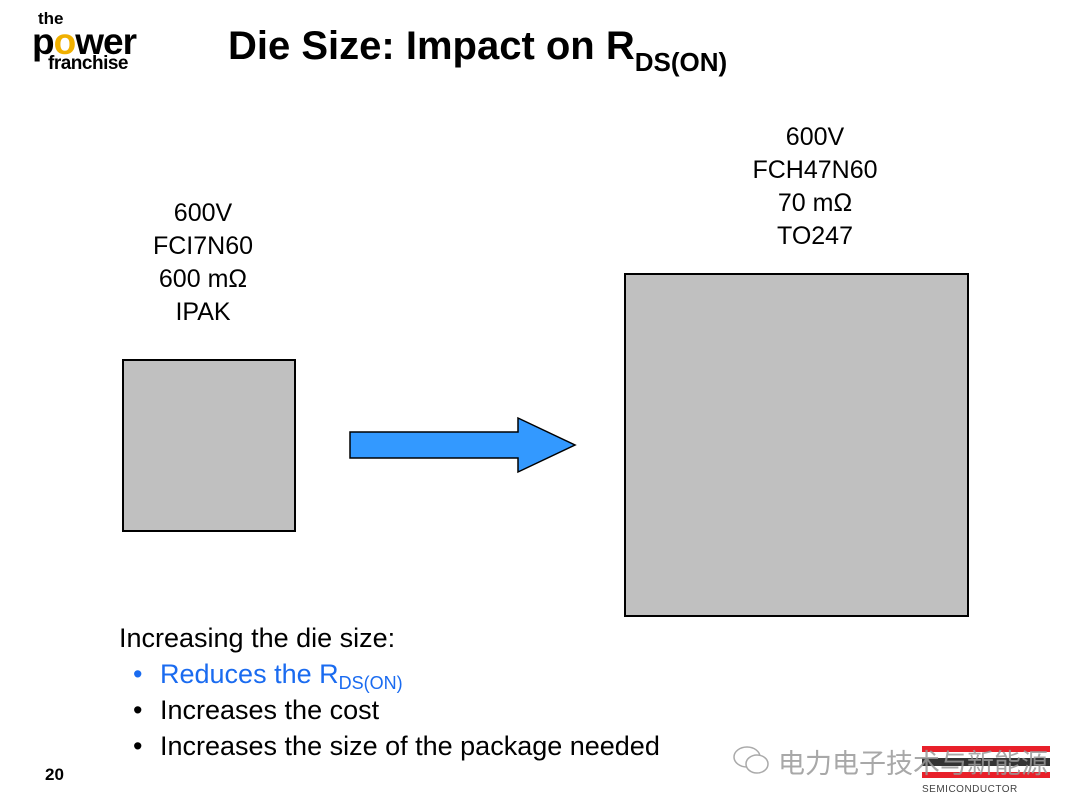 The image size is (1080, 808). I want to click on part-number: FCI7N60, so click(203, 246).